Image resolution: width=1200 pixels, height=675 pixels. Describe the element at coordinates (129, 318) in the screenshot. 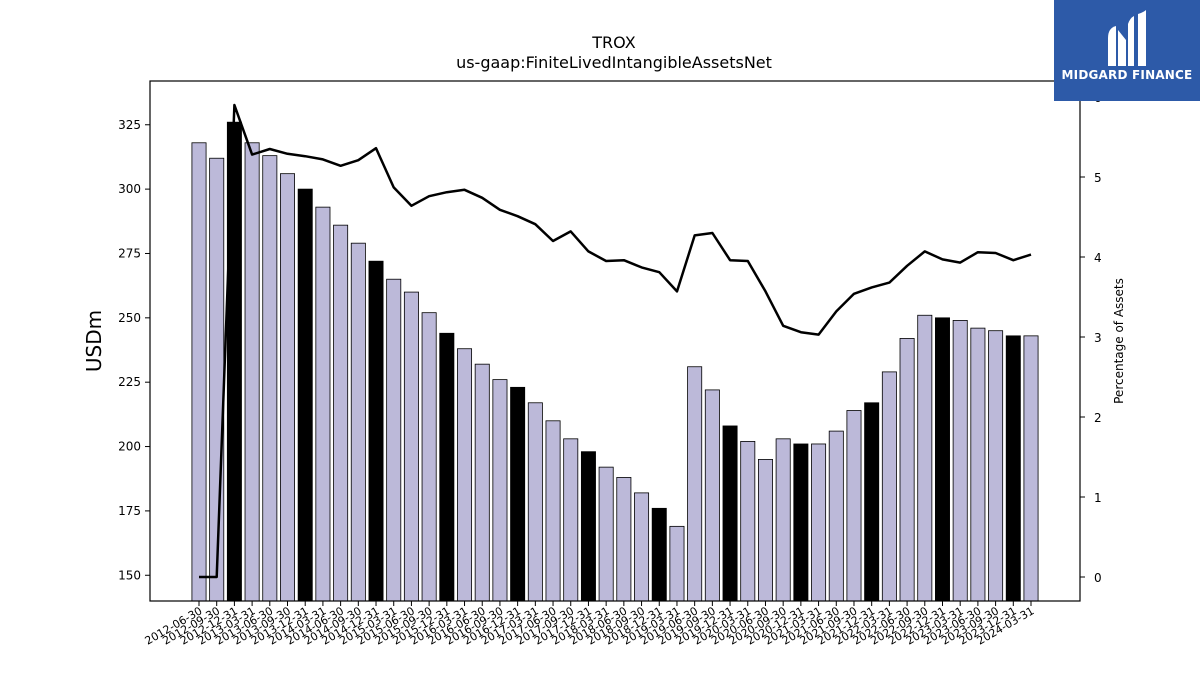

I see `y-tick-label: 250` at that location.